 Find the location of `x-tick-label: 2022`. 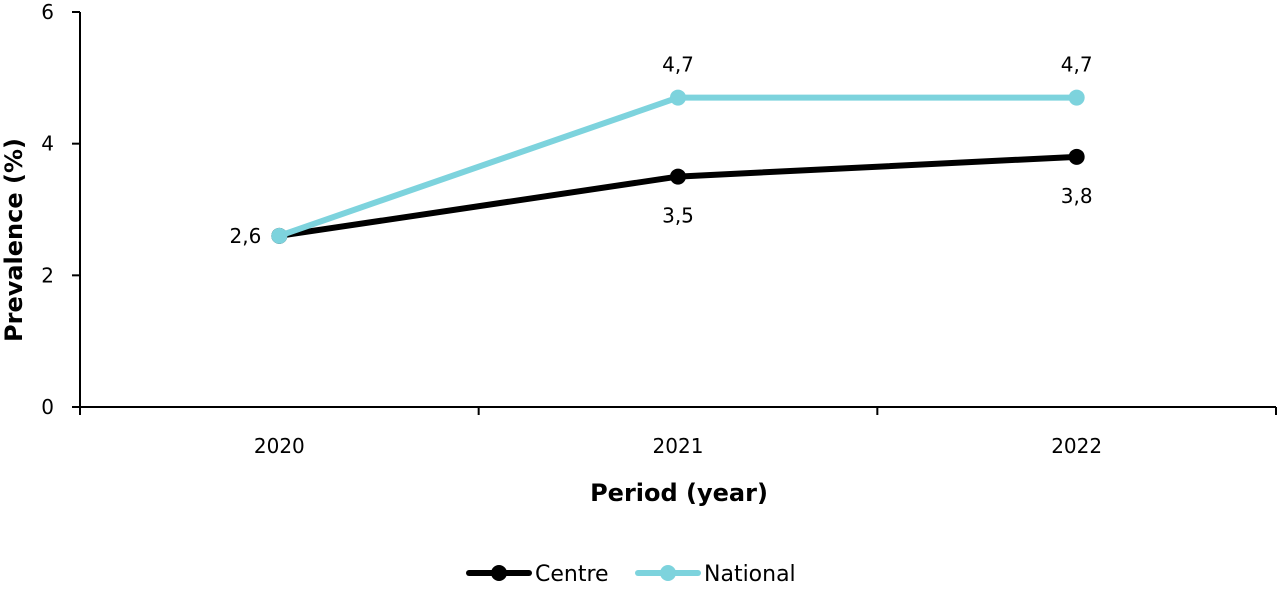

x-tick-label: 2022 is located at coordinates (1076, 446).